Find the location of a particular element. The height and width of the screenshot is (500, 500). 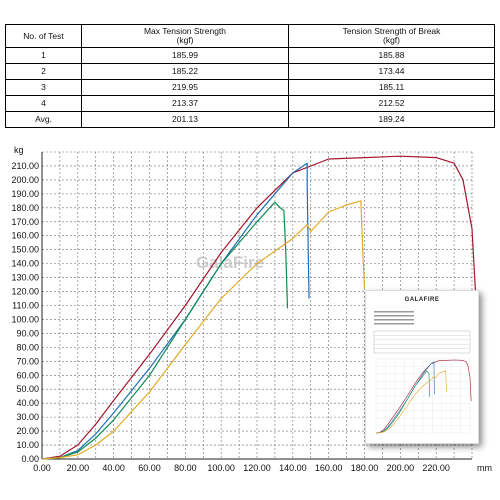

table-row: 2 185.22 173.44 is located at coordinates (250, 71).